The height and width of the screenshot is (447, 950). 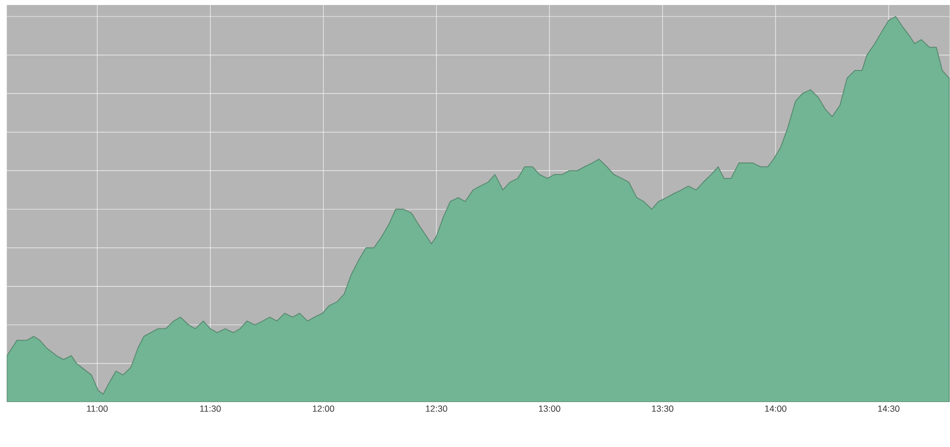 I want to click on x-tick-label: 12:30, so click(x=437, y=409).